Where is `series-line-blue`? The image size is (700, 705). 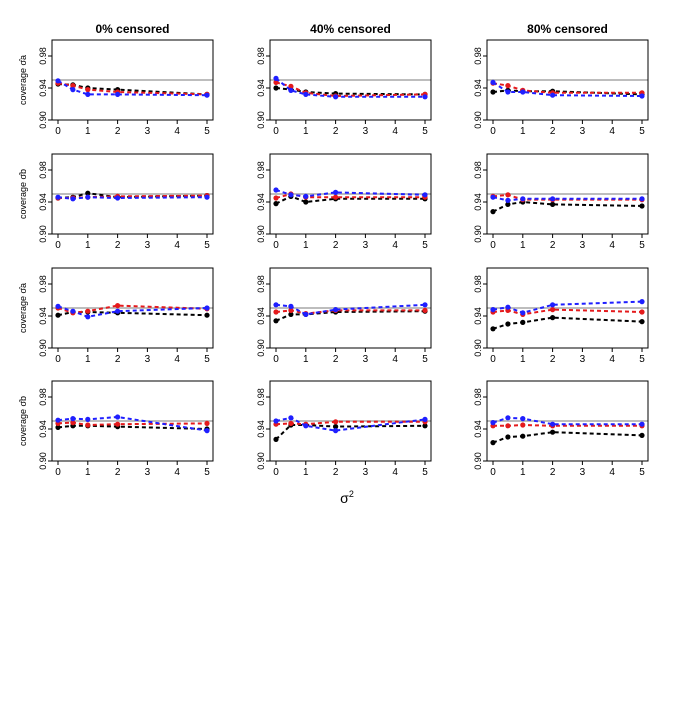
series-line-blue is located at coordinates (350, 424).